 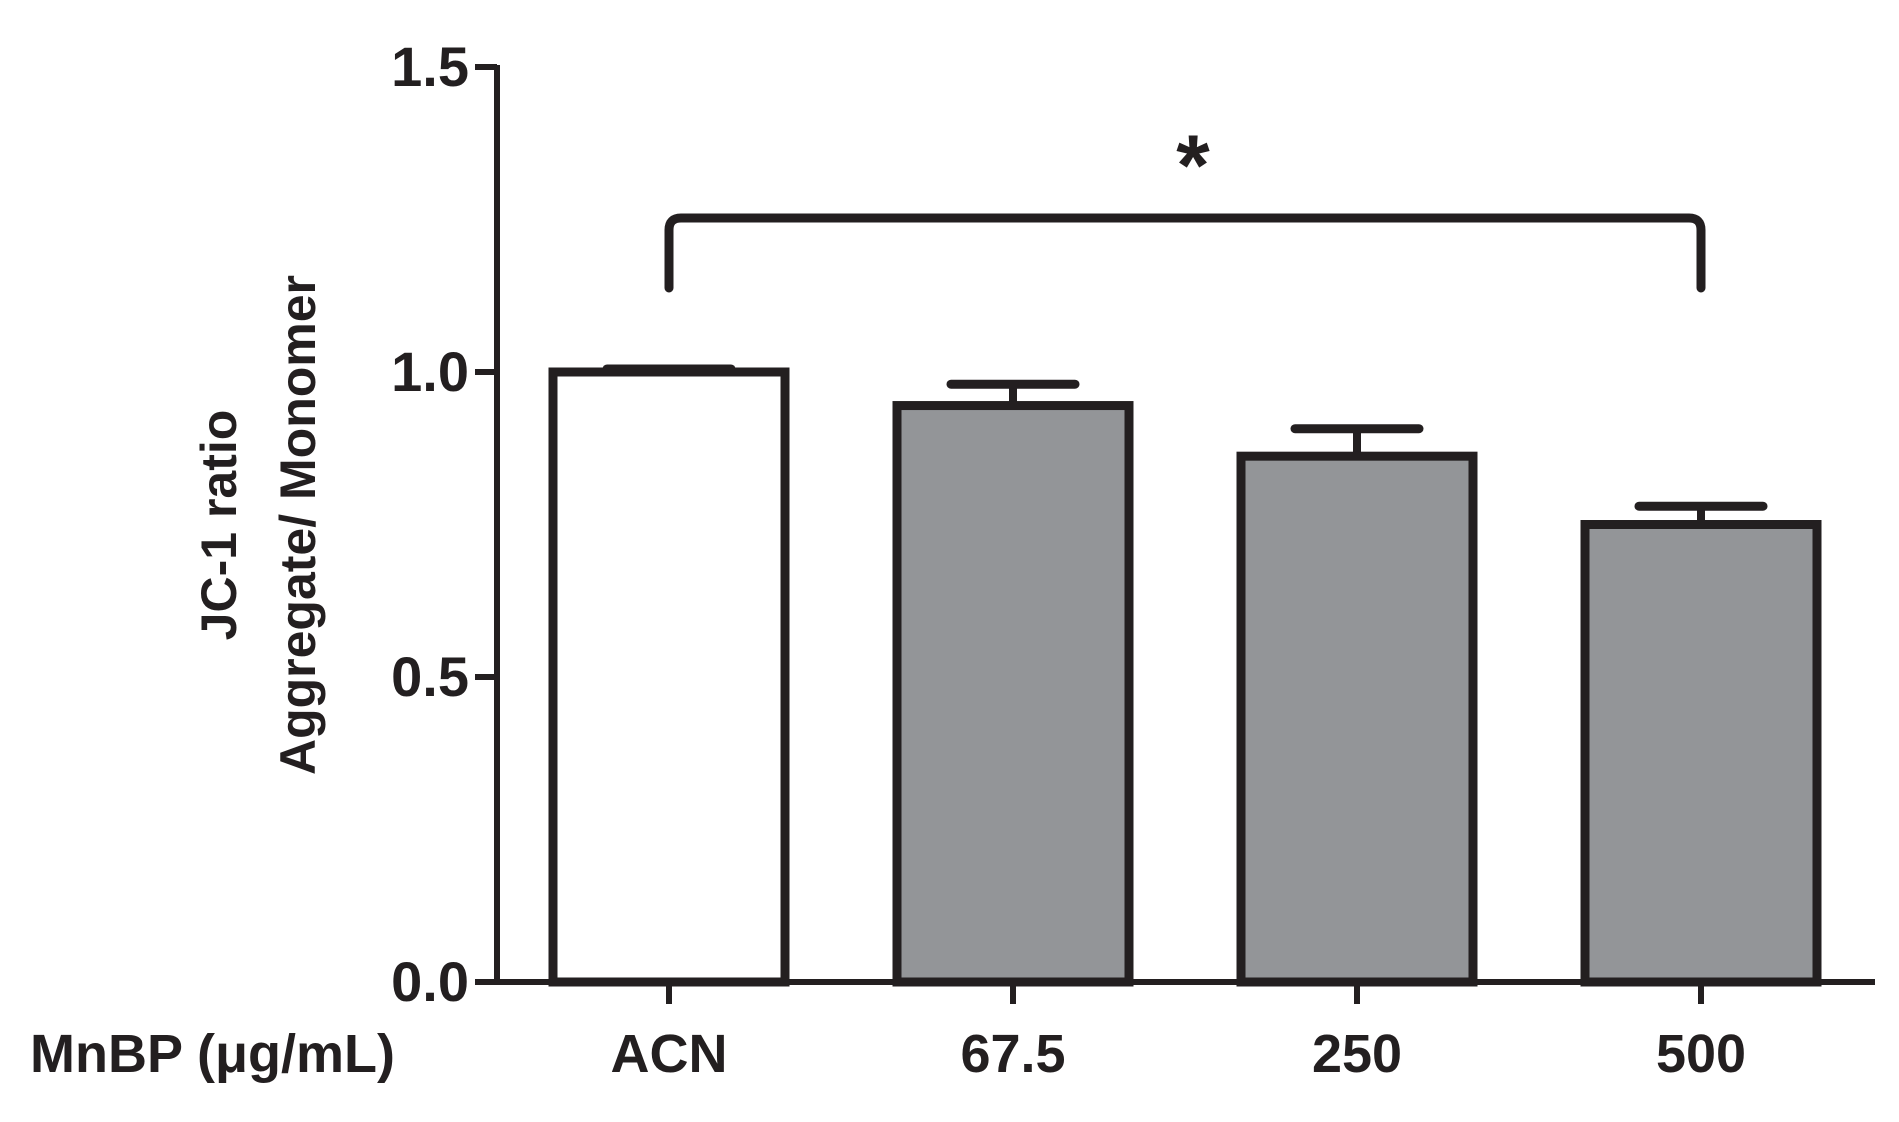 I want to click on x-tick-label-3: 250, so click(x=1357, y=1054).